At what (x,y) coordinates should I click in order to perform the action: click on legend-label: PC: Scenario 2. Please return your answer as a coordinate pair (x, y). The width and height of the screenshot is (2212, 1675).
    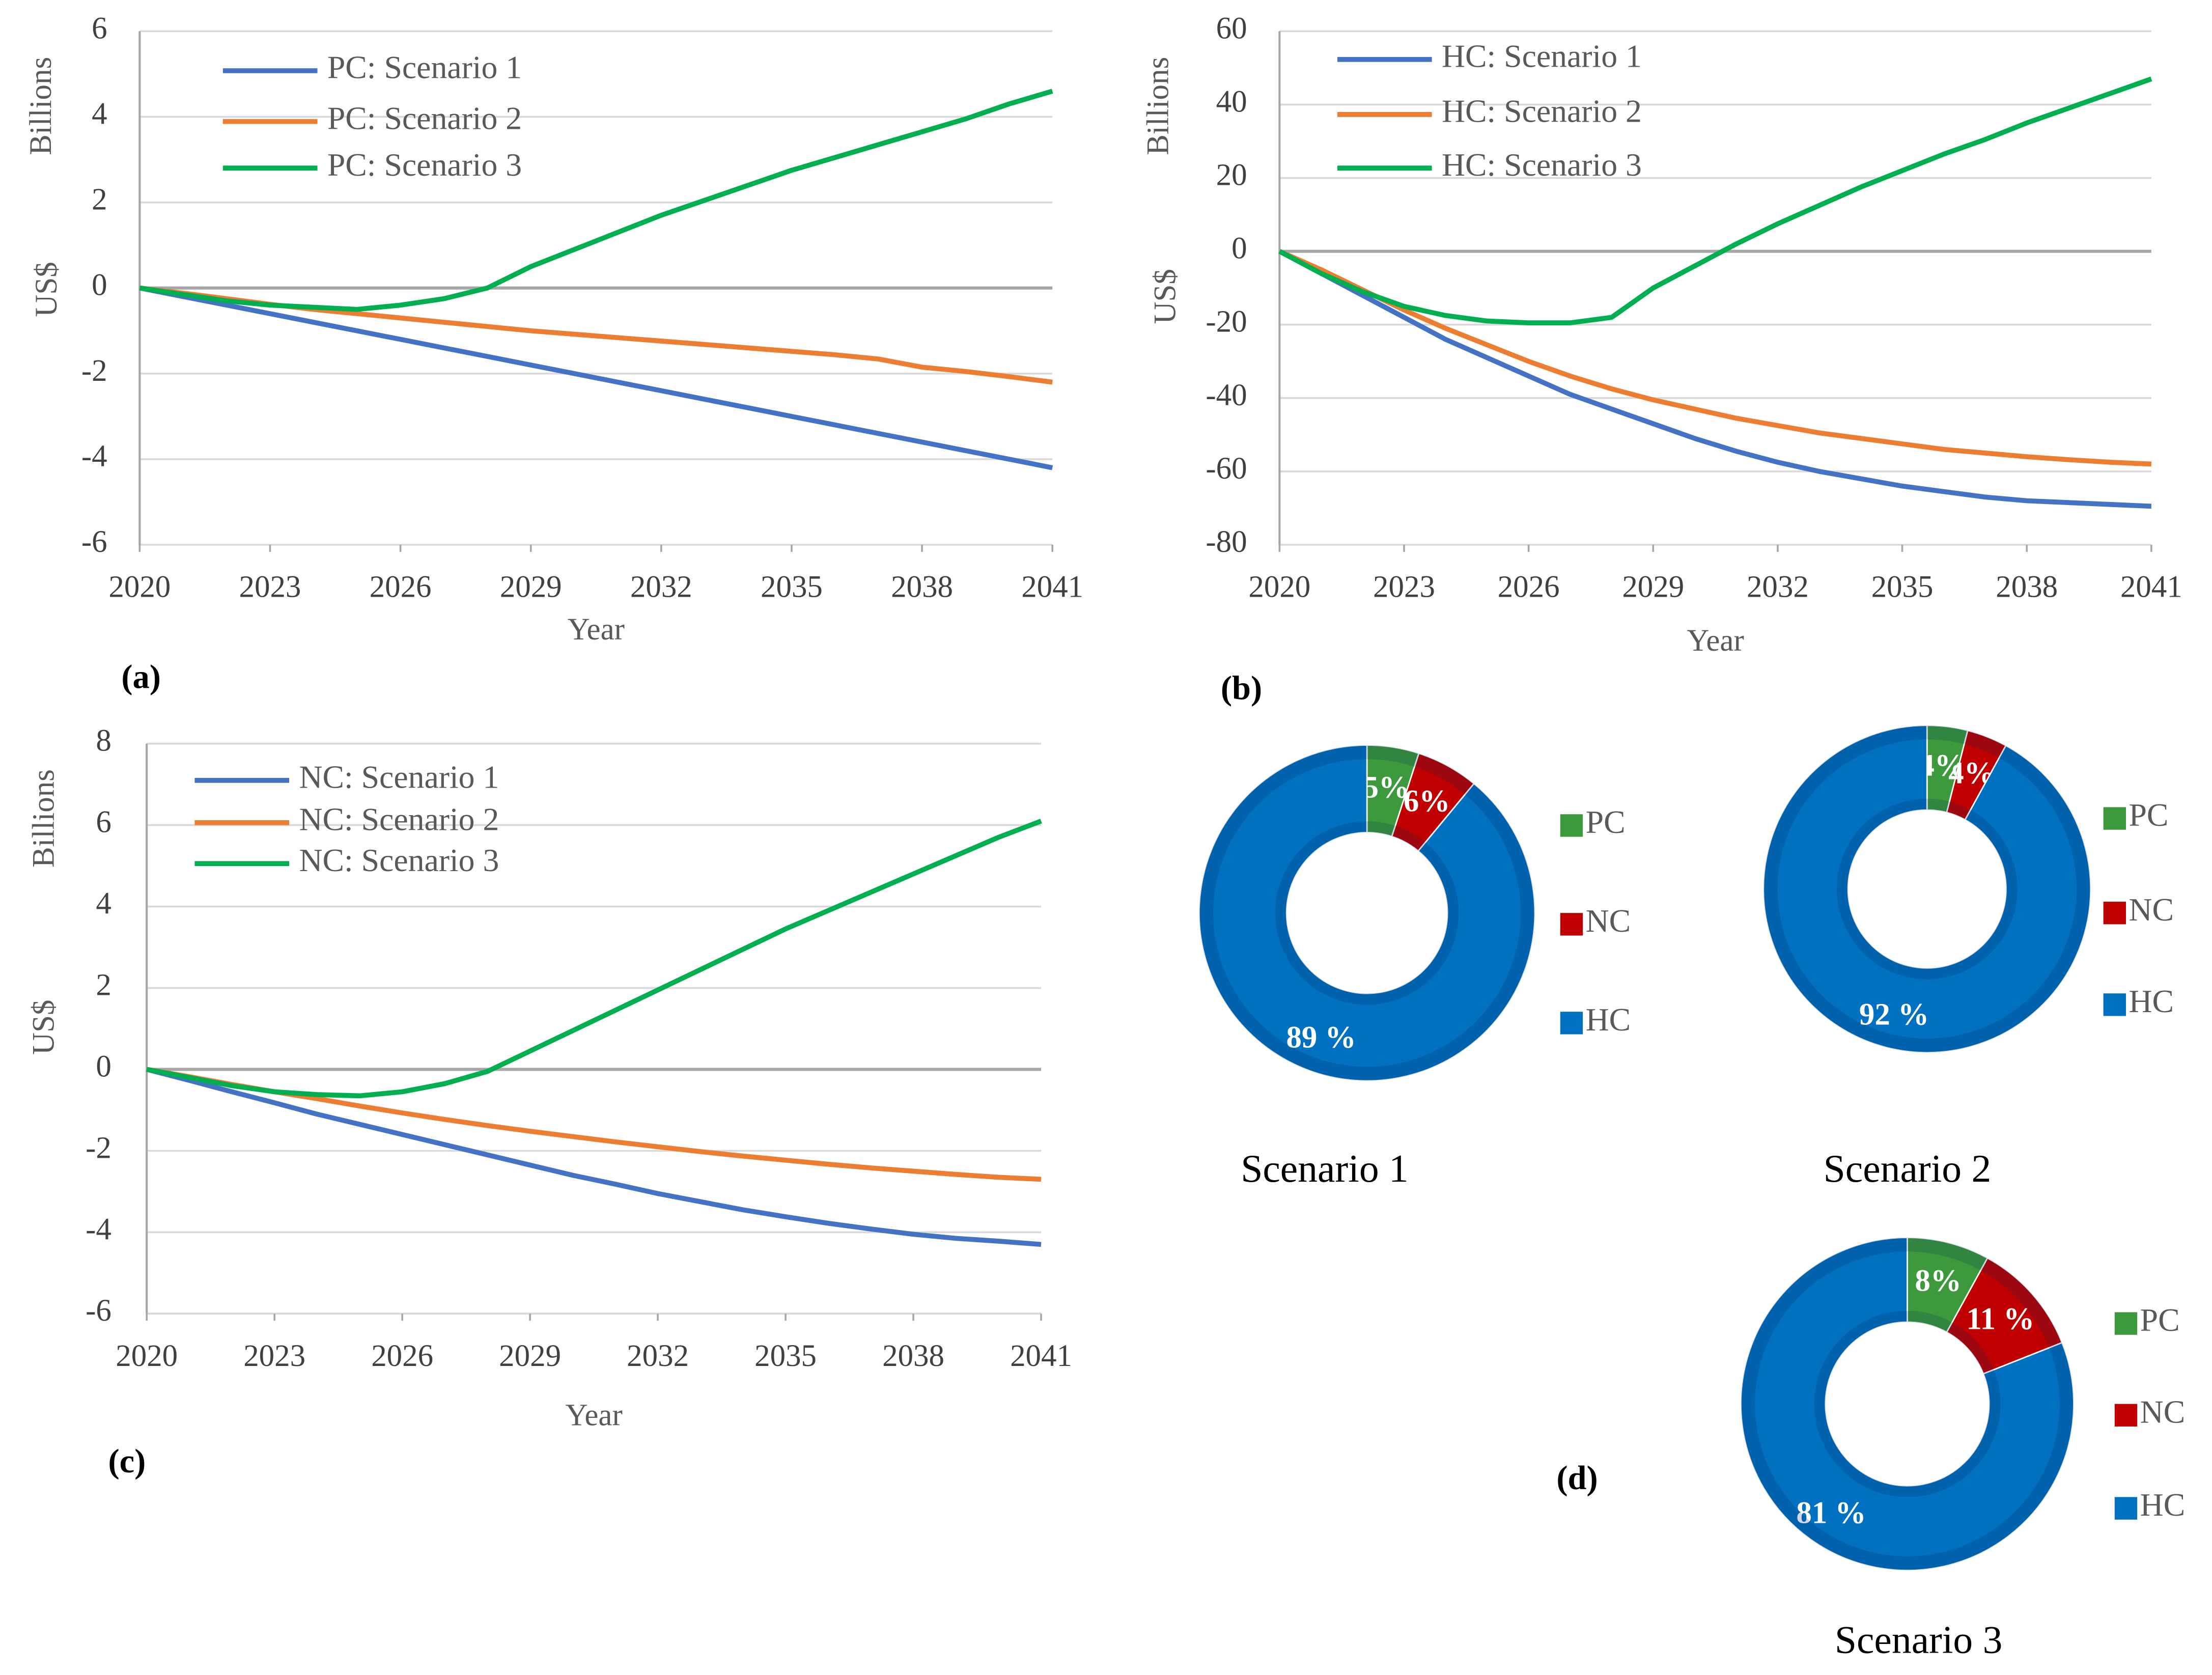
    Looking at the image, I should click on (424, 118).